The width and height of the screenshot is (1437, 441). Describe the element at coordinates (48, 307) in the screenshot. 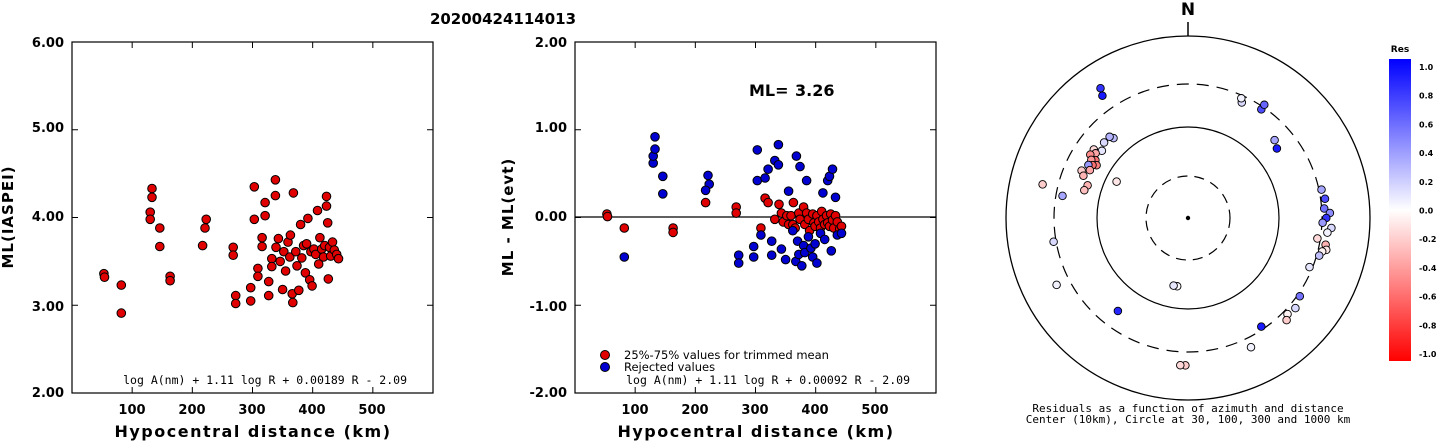

I see `y-tick-label: 3.00` at that location.